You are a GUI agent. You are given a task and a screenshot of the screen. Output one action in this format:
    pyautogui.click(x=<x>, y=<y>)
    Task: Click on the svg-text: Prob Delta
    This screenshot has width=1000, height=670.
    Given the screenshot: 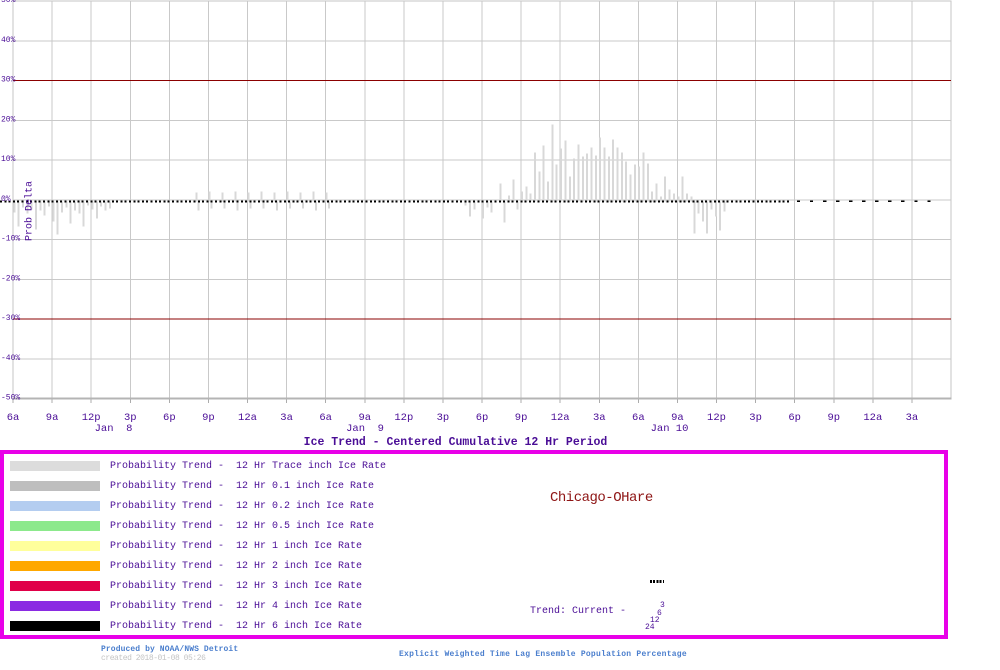 What is the action you would take?
    pyautogui.click(x=30, y=211)
    